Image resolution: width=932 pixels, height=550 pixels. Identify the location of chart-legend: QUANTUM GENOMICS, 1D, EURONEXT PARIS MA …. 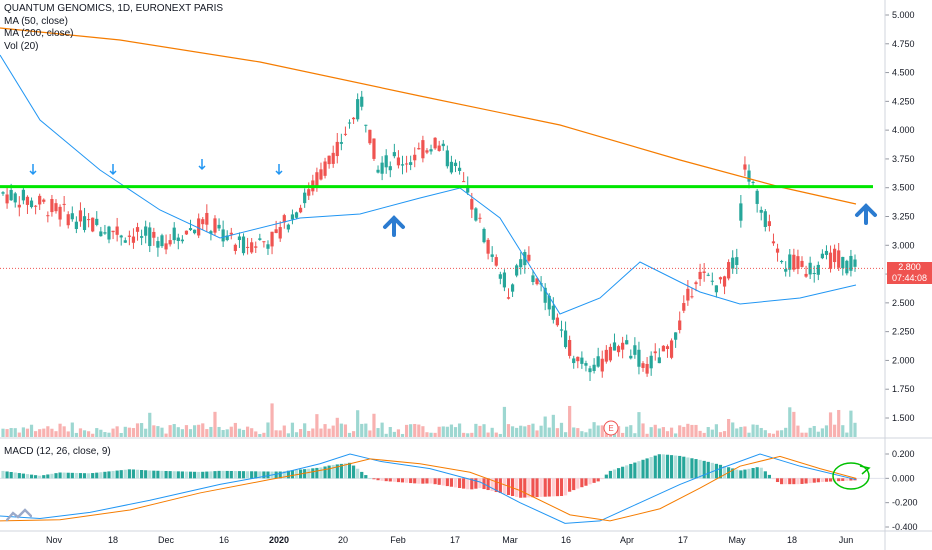
(113, 28).